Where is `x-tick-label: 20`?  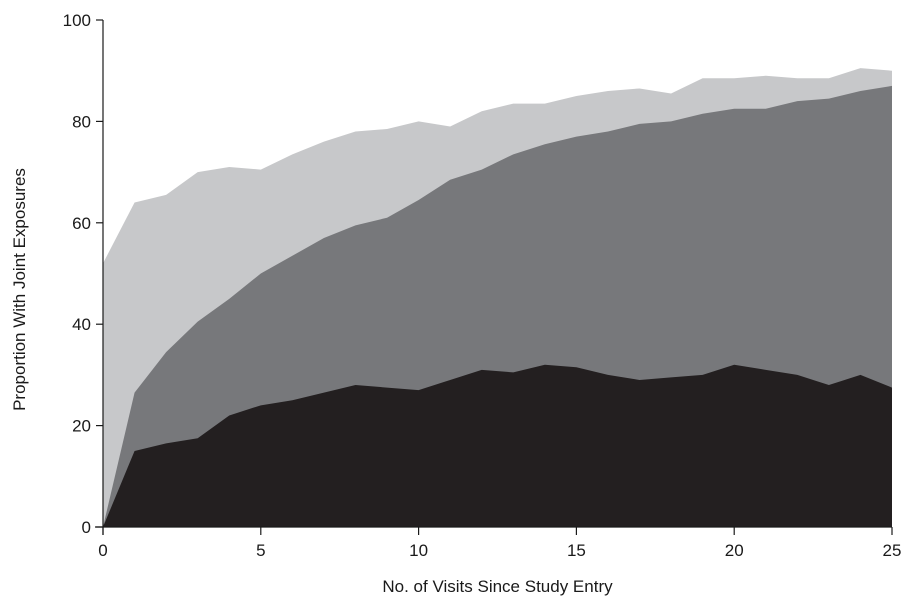
x-tick-label: 20 is located at coordinates (734, 550).